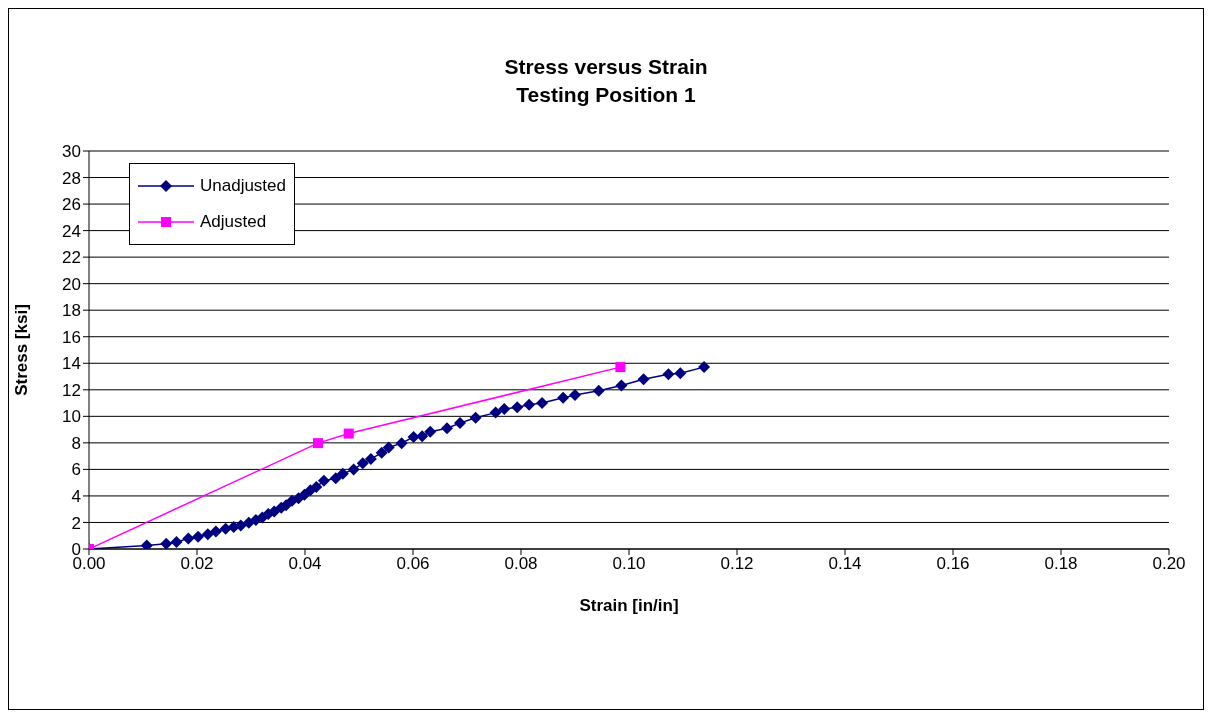  I want to click on y-tick-label: 24, so click(71, 231).